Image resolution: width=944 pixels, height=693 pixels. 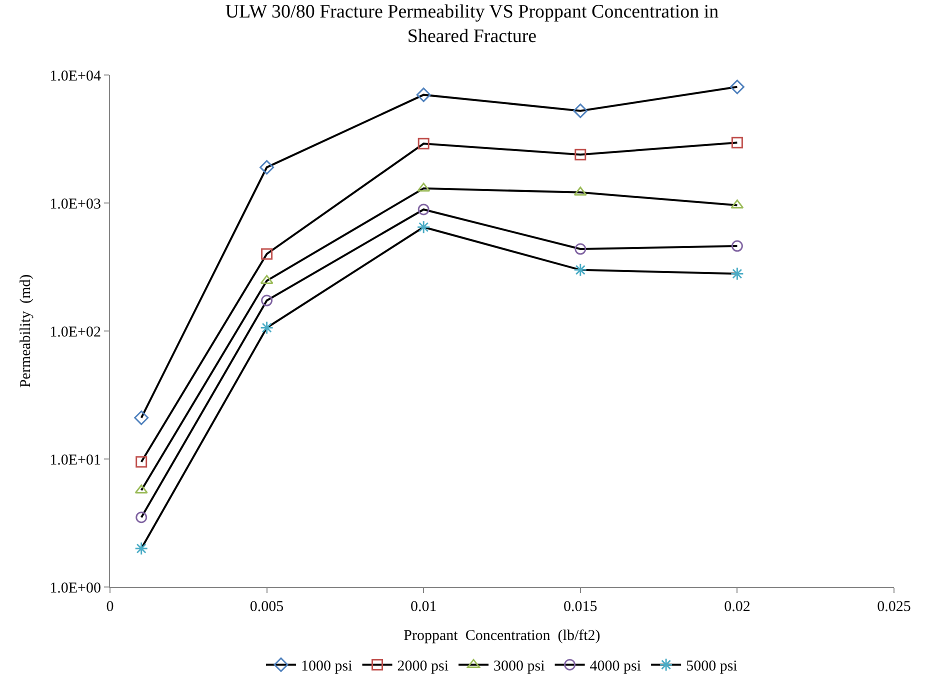 I want to click on x-tick-label: 0.015, so click(x=581, y=607).